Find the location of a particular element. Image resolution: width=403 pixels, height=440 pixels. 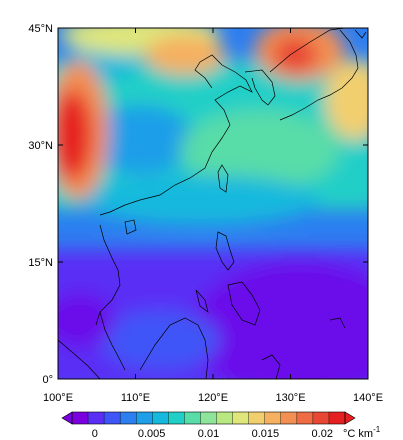

coast-indochina is located at coordinates (108, 275).